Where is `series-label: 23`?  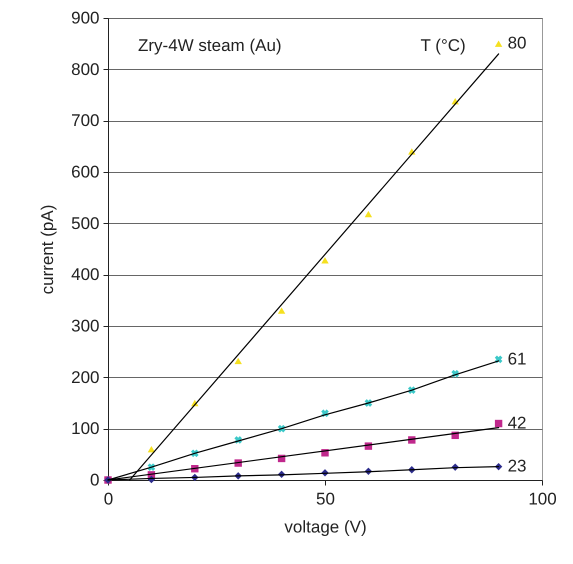 series-label: 23 is located at coordinates (517, 466).